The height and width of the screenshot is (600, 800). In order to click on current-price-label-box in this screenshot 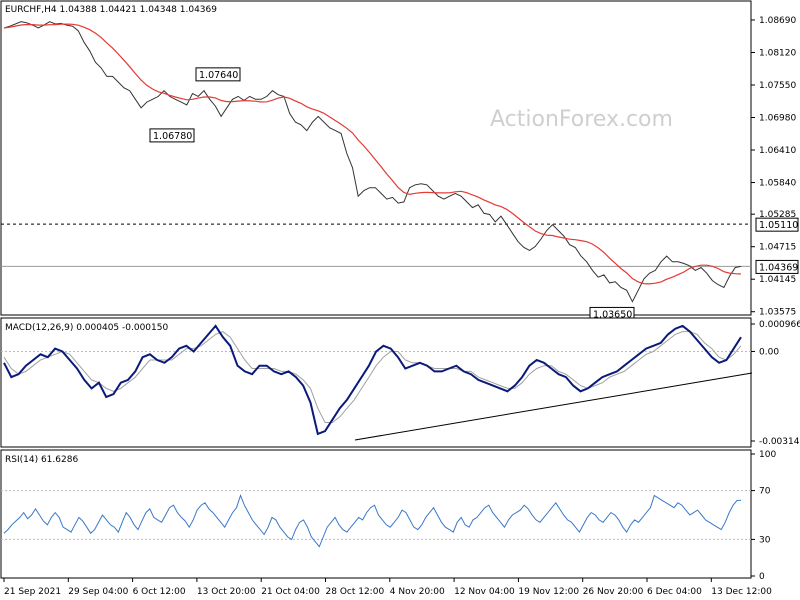, I will do `click(777, 266)`.